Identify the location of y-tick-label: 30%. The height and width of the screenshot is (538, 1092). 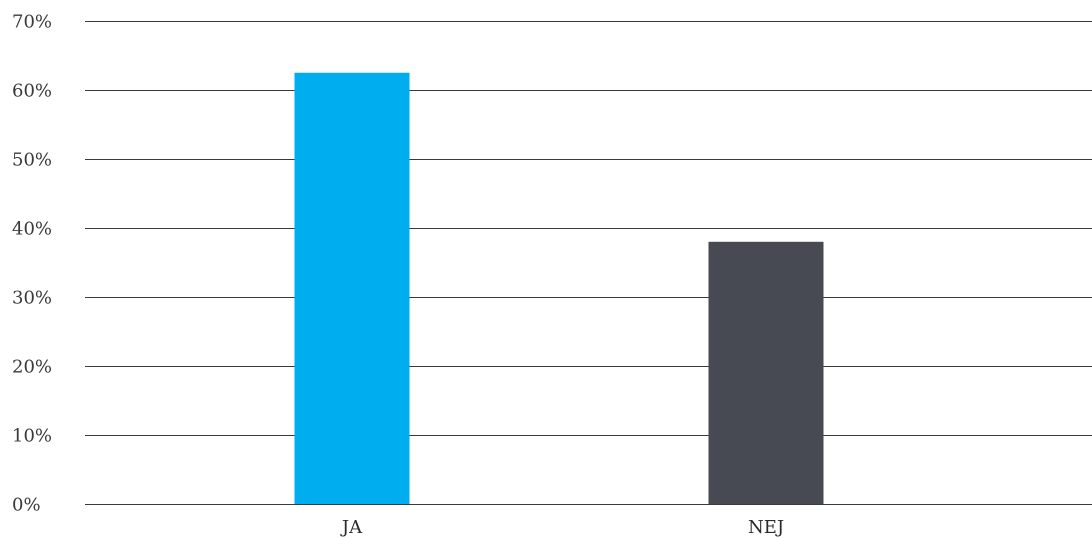
(32, 298).